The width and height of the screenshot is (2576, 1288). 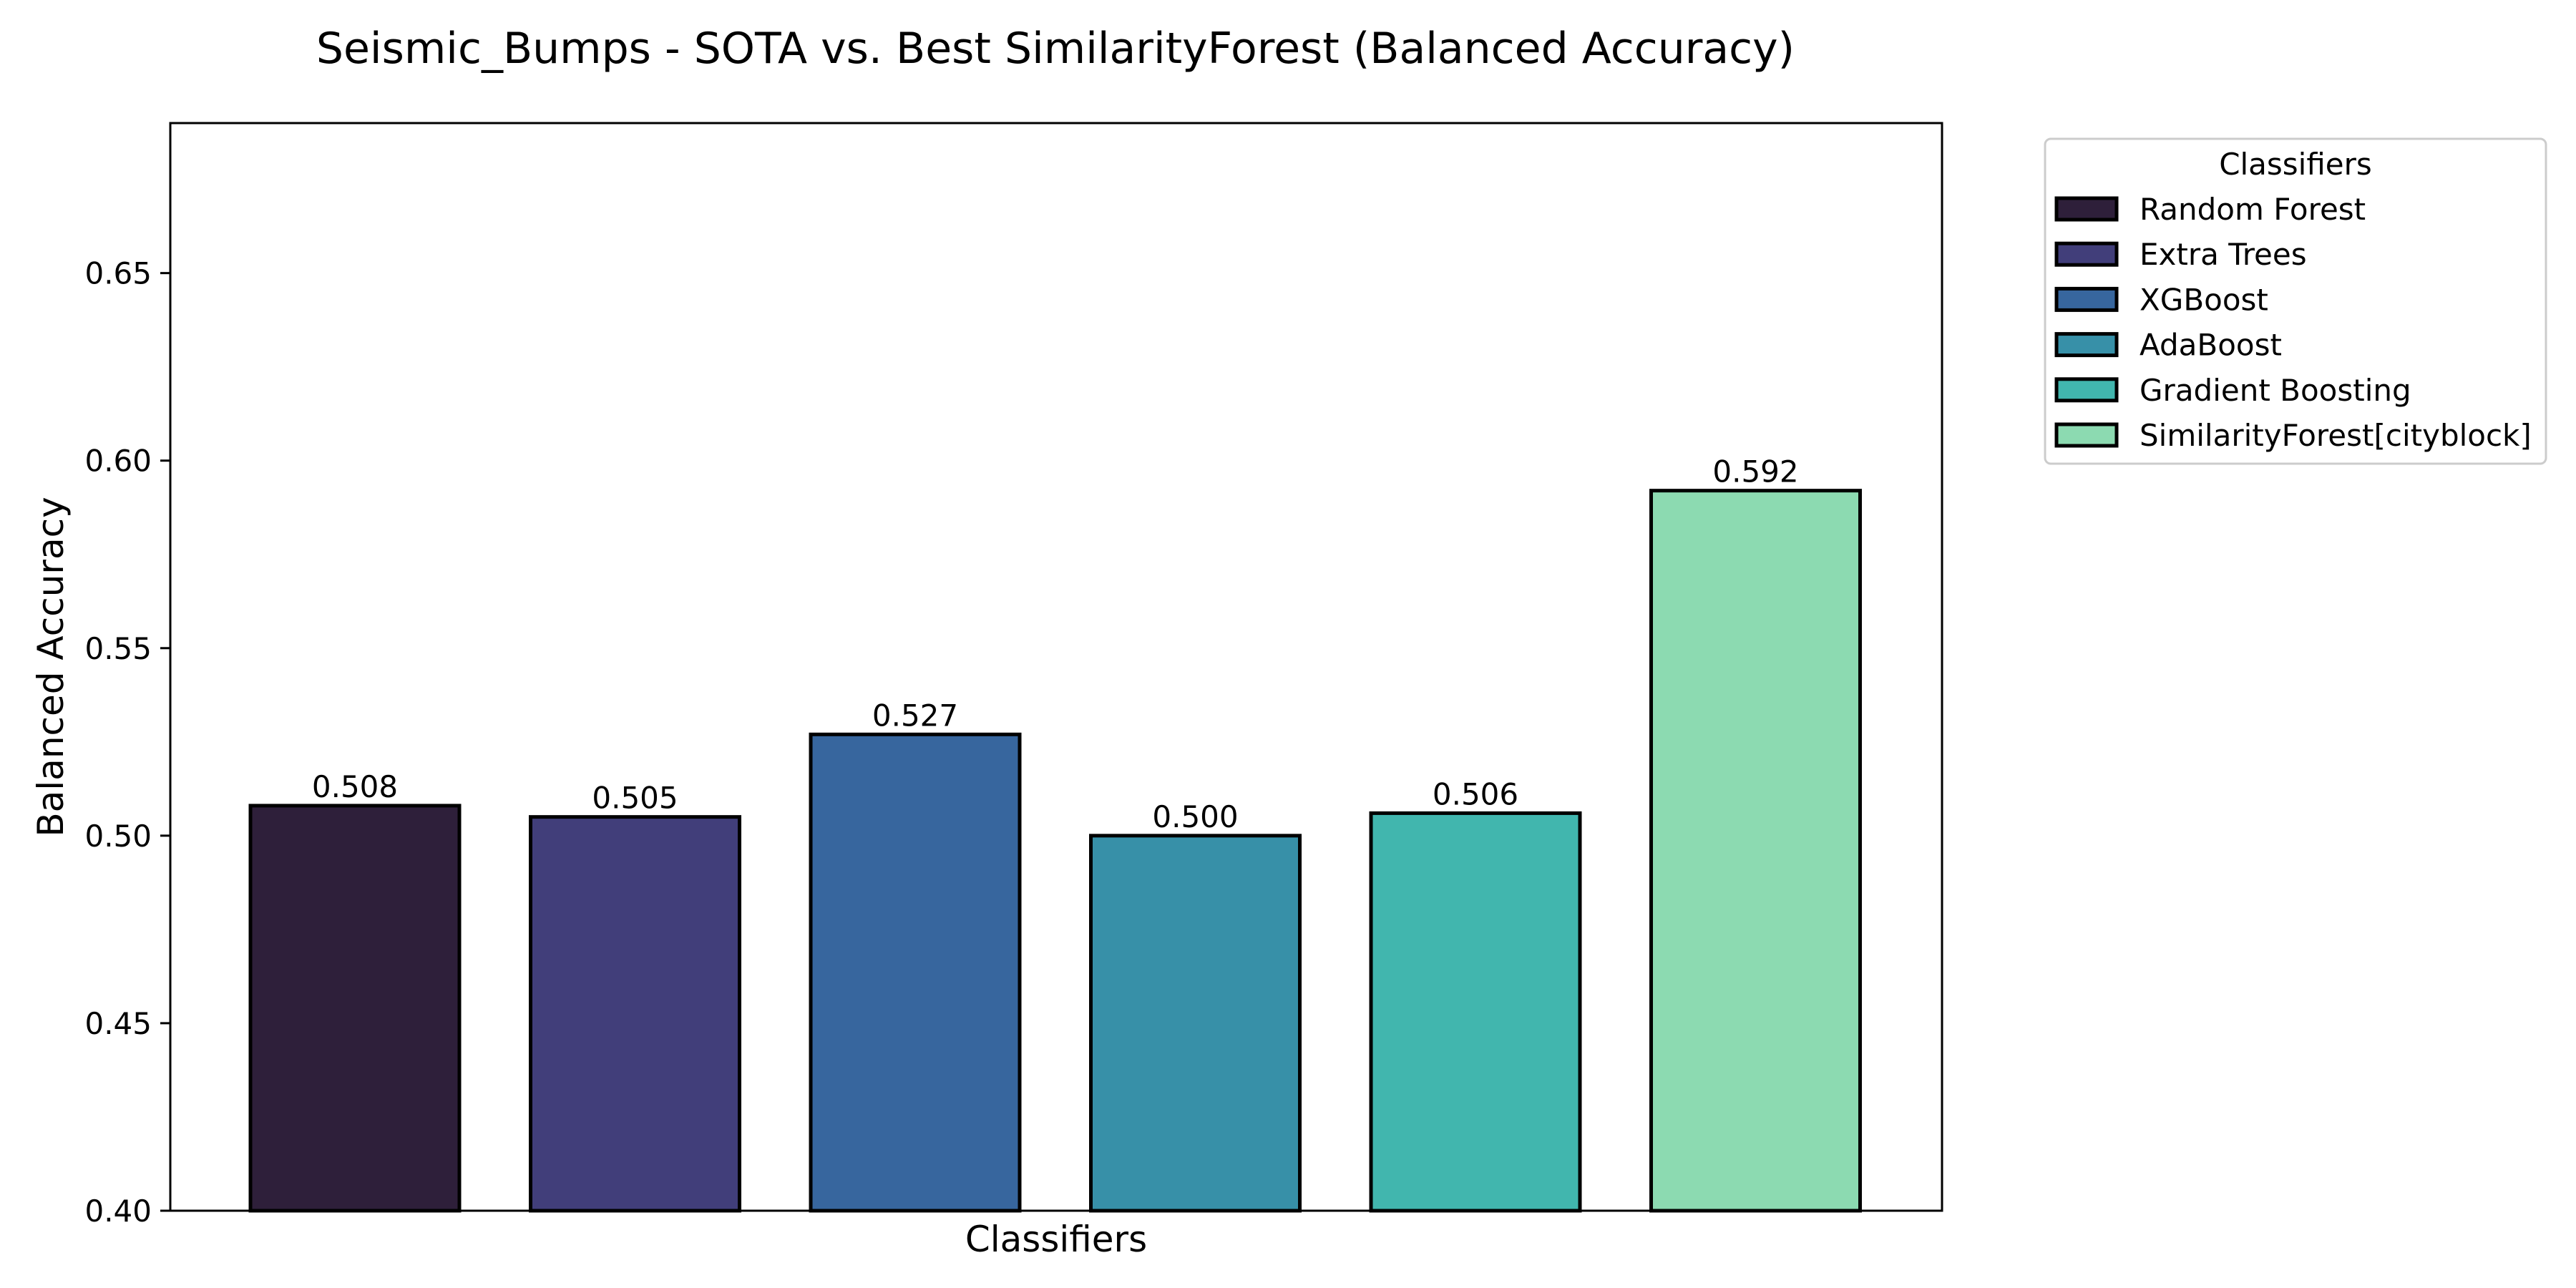 What do you see at coordinates (1755, 471) in the screenshot?
I see `bar-value-label: 0.592` at bounding box center [1755, 471].